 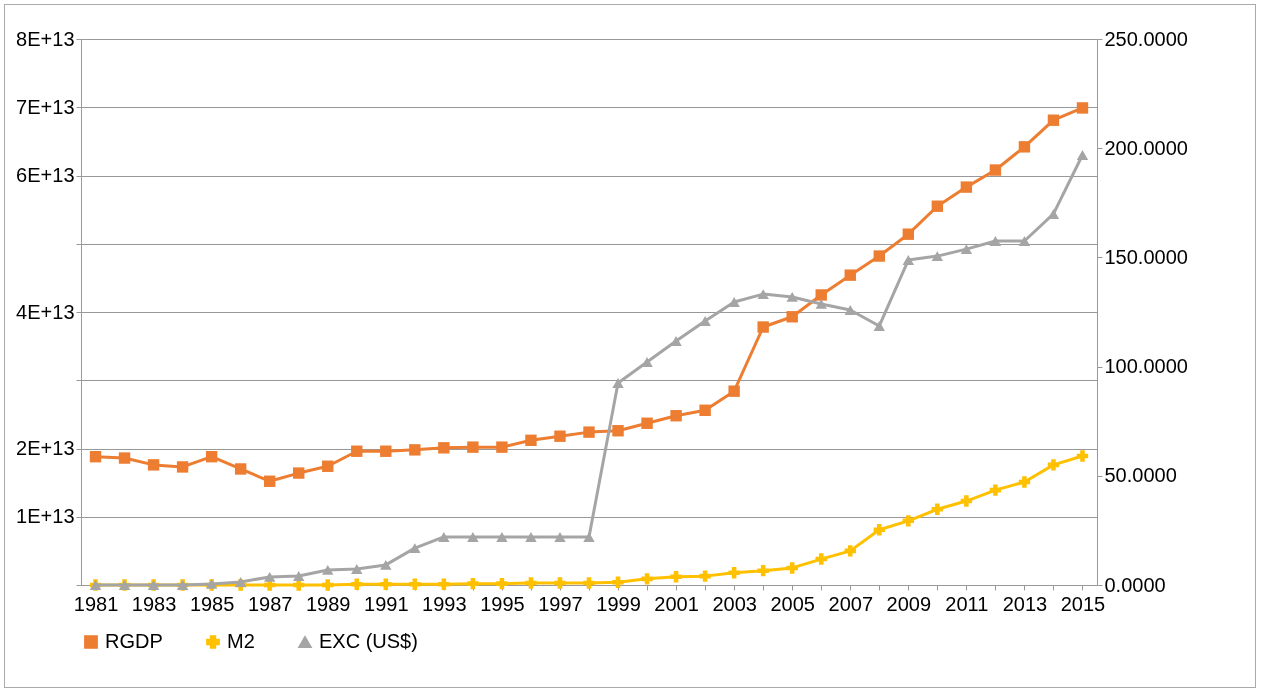 What do you see at coordinates (851, 603) in the screenshot?
I see `x-tick-label: 2007` at bounding box center [851, 603].